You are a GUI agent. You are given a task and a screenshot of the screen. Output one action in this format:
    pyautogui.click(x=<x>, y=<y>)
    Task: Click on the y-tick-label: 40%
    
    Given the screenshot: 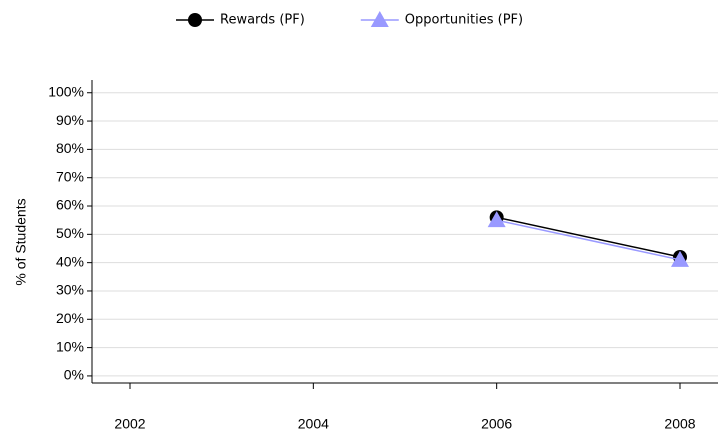 What is the action you would take?
    pyautogui.click(x=70, y=261)
    